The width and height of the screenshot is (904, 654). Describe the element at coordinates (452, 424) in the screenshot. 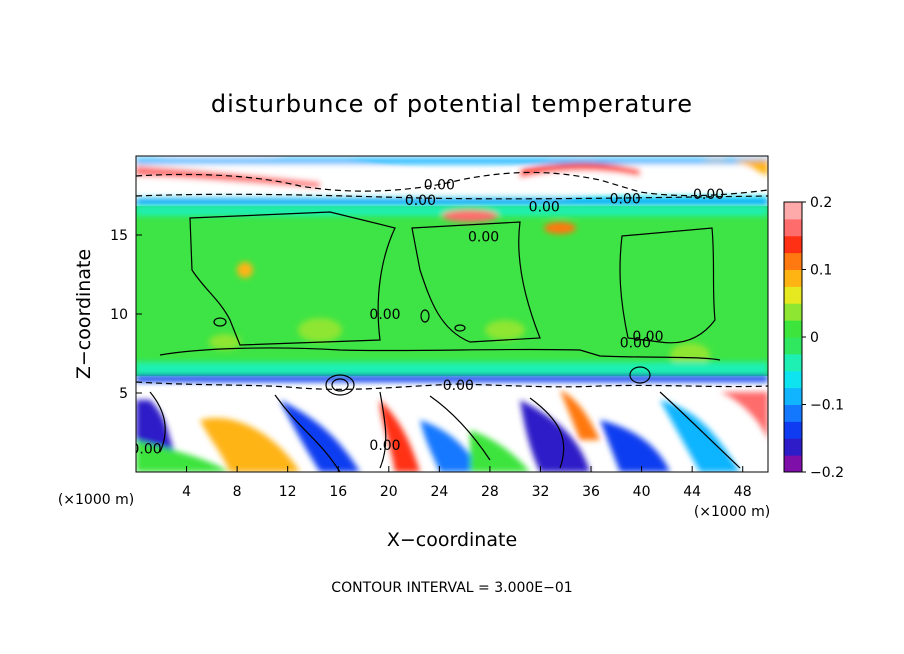

I see `lower-band-colors` at that location.